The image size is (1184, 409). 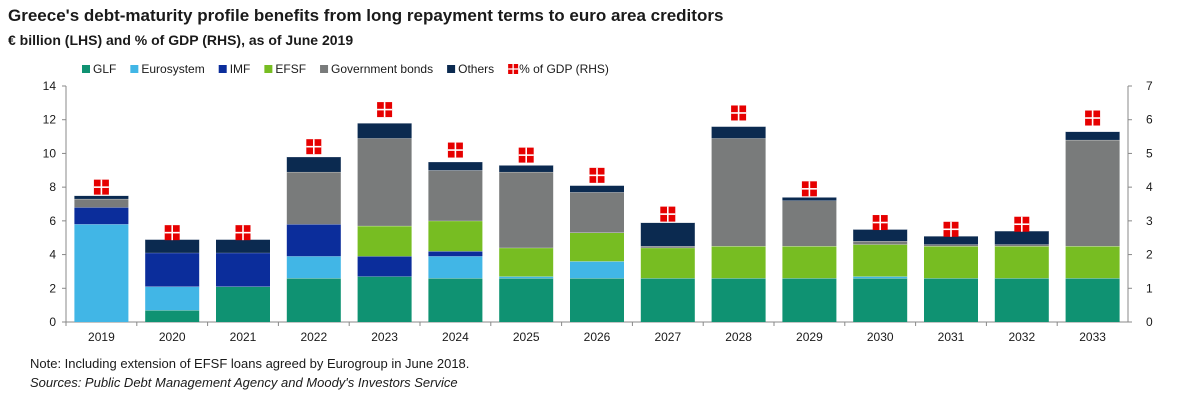 What do you see at coordinates (50, 86) in the screenshot?
I see `left-tick-label: 14` at bounding box center [50, 86].